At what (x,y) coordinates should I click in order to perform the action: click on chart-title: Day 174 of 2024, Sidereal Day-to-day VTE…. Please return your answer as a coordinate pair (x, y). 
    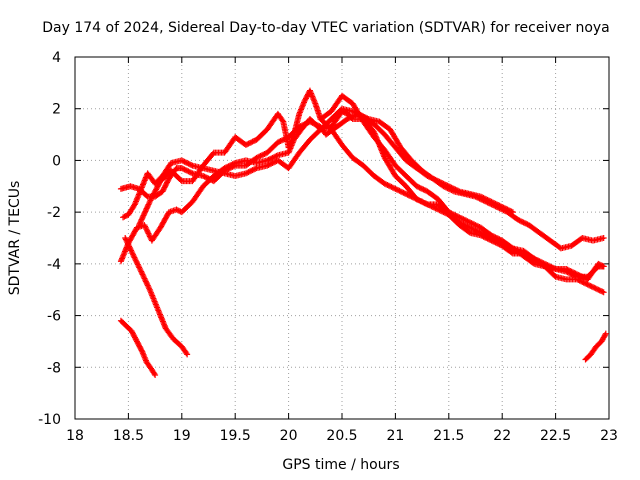
    Looking at the image, I should click on (326, 28).